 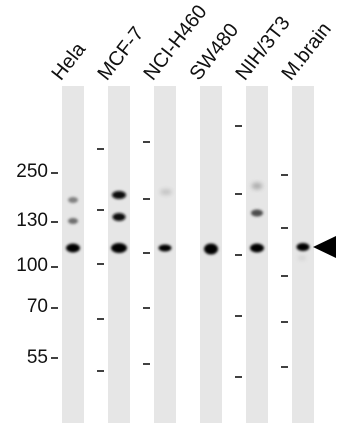 I want to click on bands-sw480, so click(x=211, y=249).